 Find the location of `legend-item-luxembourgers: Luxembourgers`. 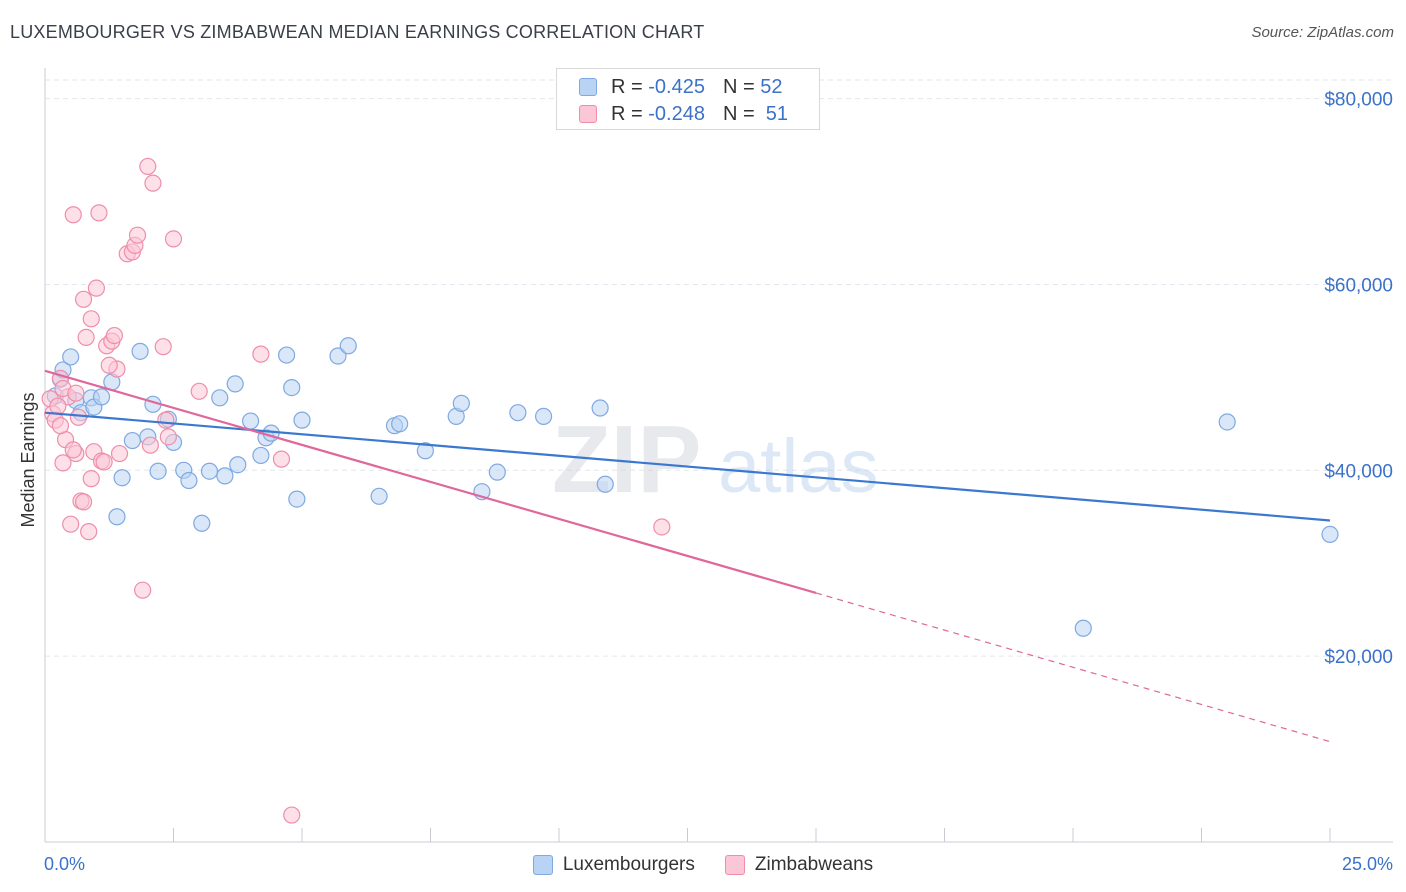

legend-item-luxembourgers: Luxembourgers is located at coordinates (613, 865).